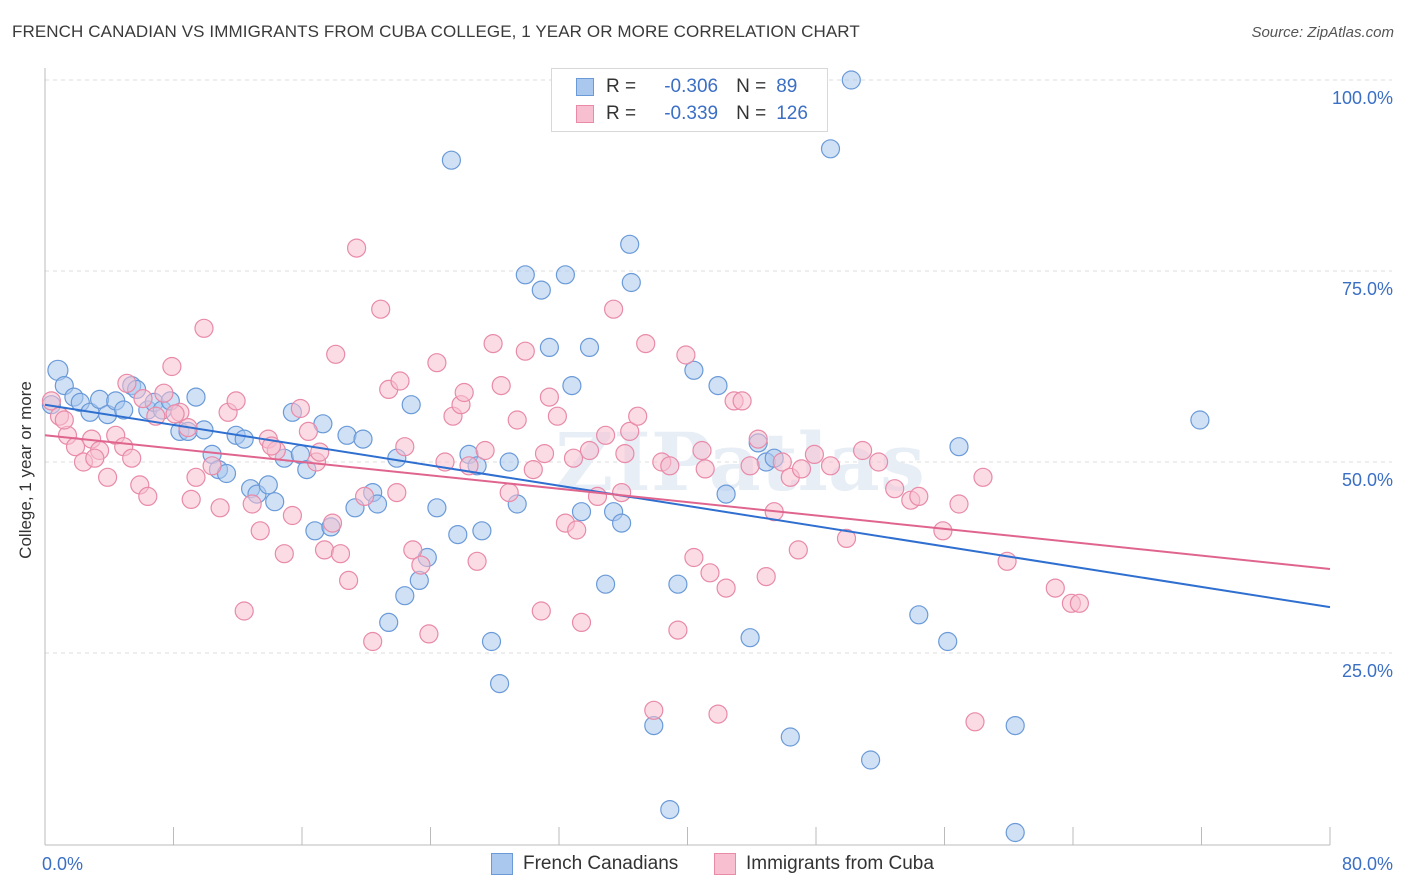 The width and height of the screenshot is (1406, 892). What do you see at coordinates (792, 113) in the screenshot?
I see `n-value: 126` at bounding box center [792, 113].